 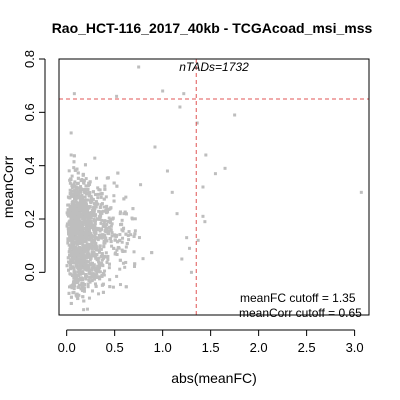 What do you see at coordinates (29, 272) in the screenshot?
I see `y-tick-label: 0.0` at bounding box center [29, 272].